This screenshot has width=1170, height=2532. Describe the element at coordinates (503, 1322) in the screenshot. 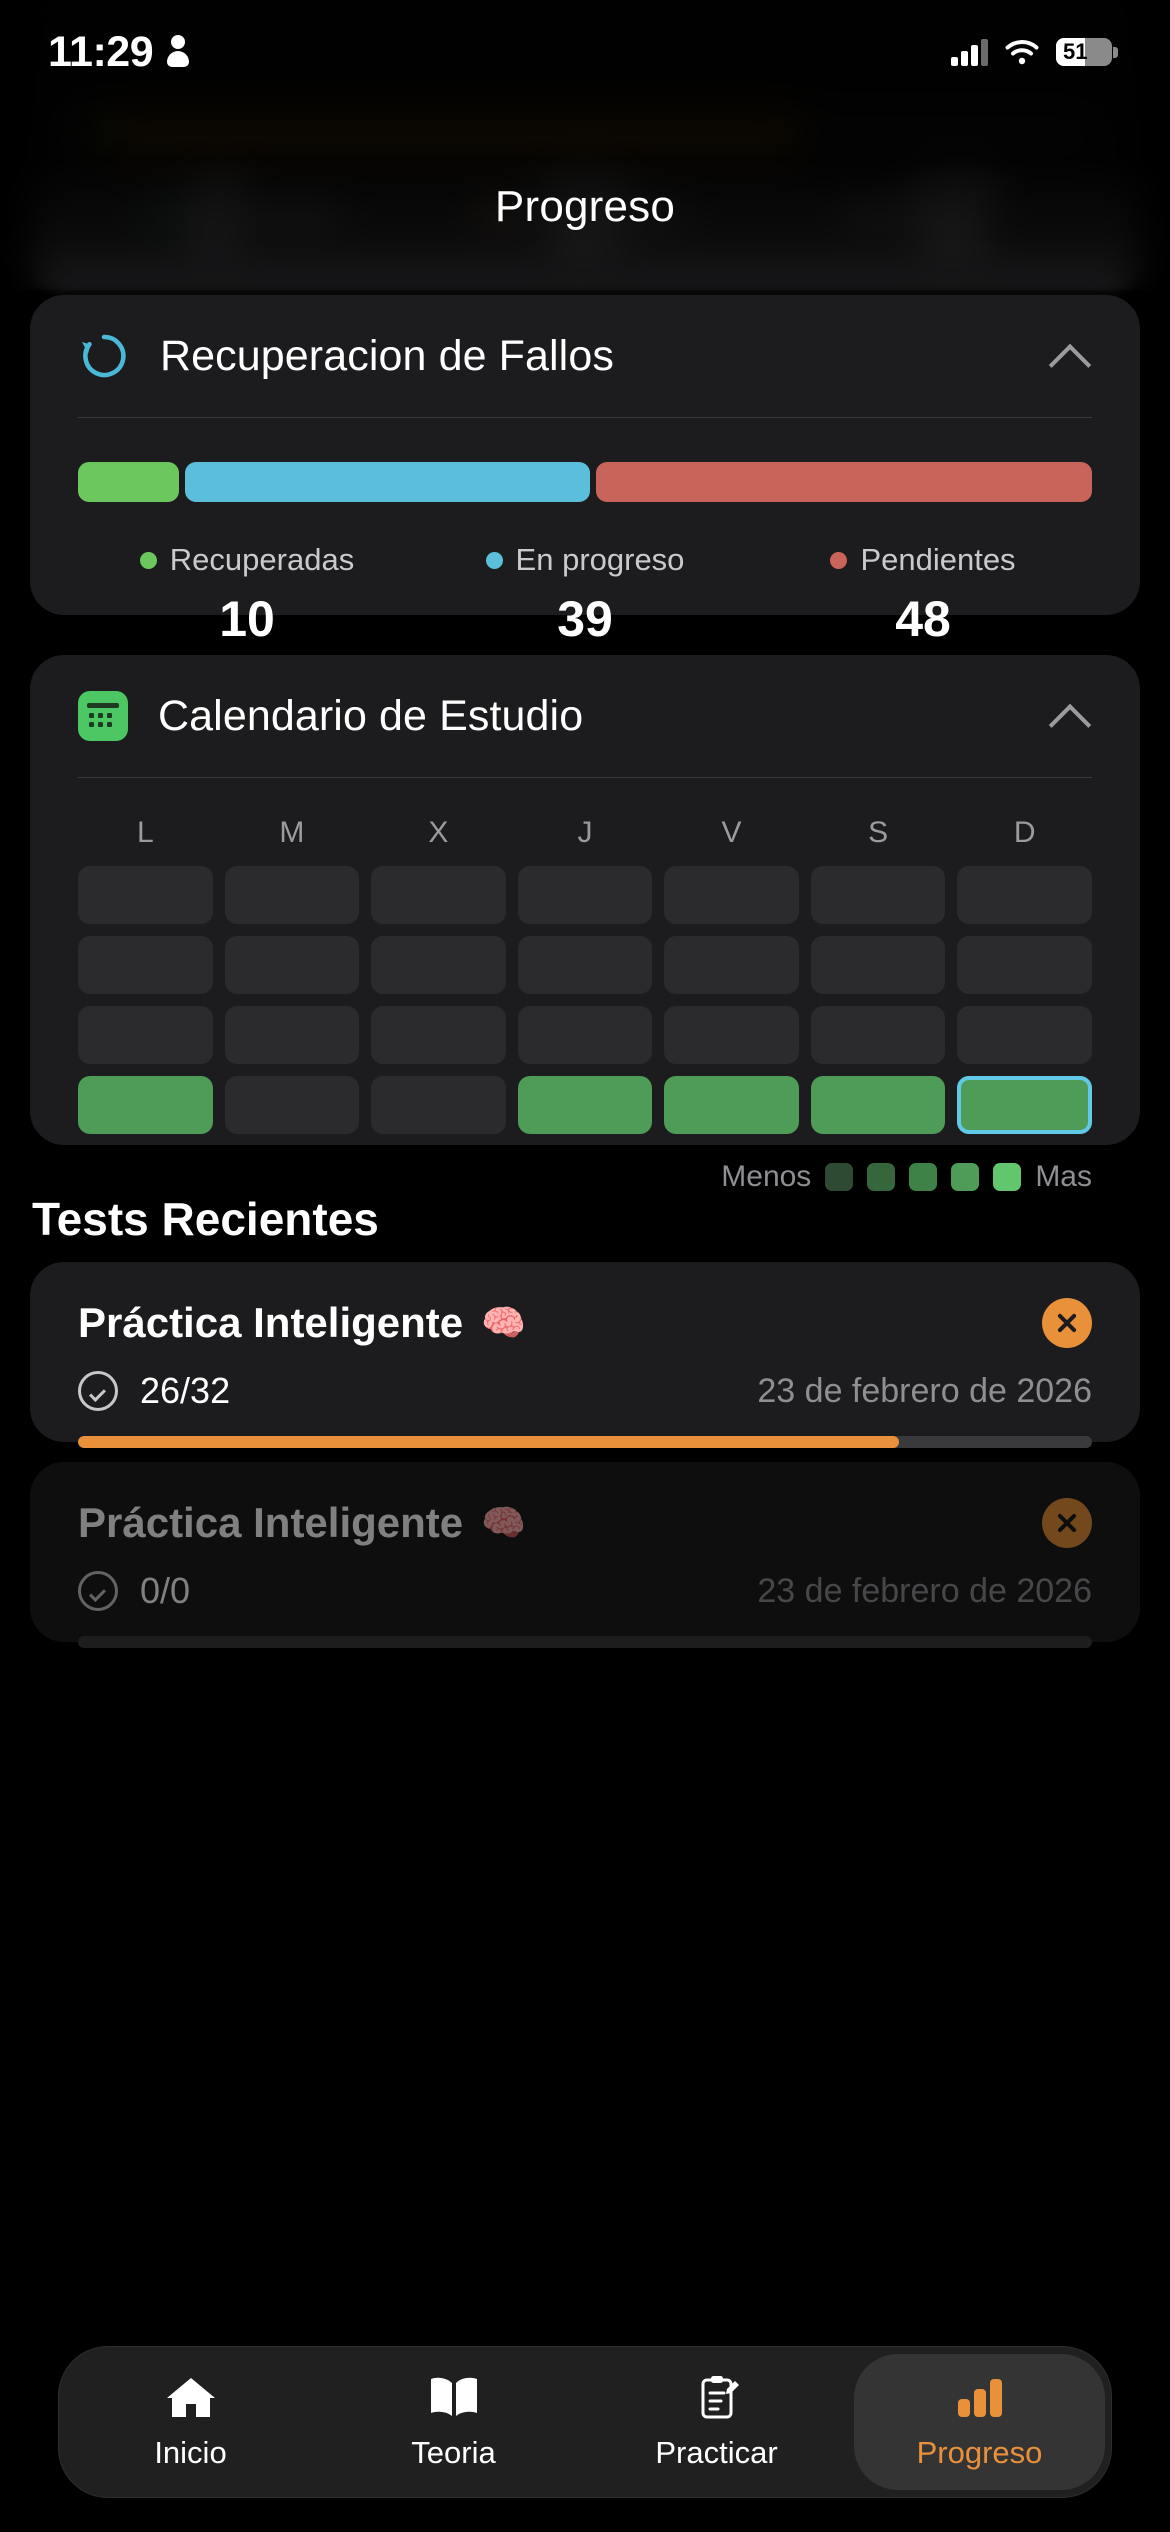

I see `brain-icon: 🧠` at that location.